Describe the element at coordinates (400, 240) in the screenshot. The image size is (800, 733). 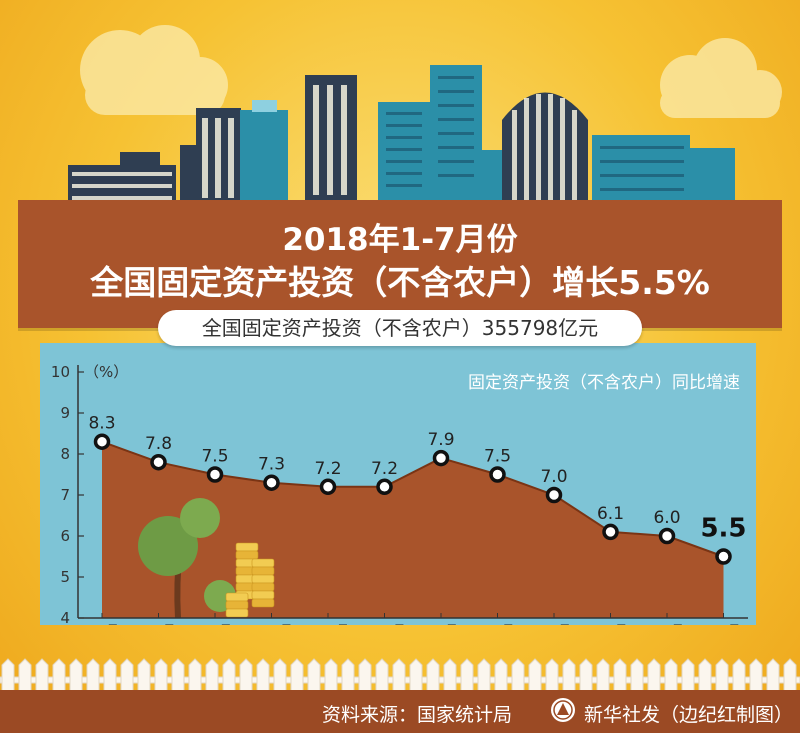
I see `banner-date-title: 2018年1-7月份` at that location.